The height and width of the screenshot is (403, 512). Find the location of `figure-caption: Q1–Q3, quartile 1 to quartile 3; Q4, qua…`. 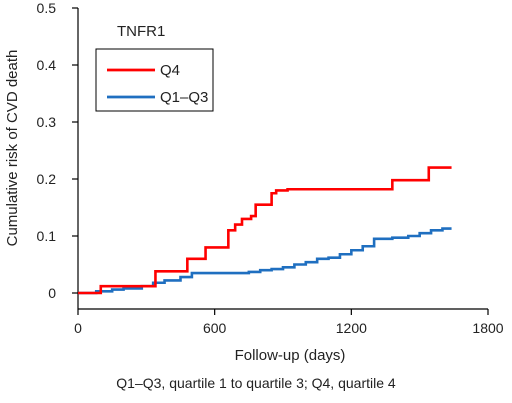

figure-caption: Q1–Q3, quartile 1 to quartile 3; Q4, qua… is located at coordinates (256, 383).